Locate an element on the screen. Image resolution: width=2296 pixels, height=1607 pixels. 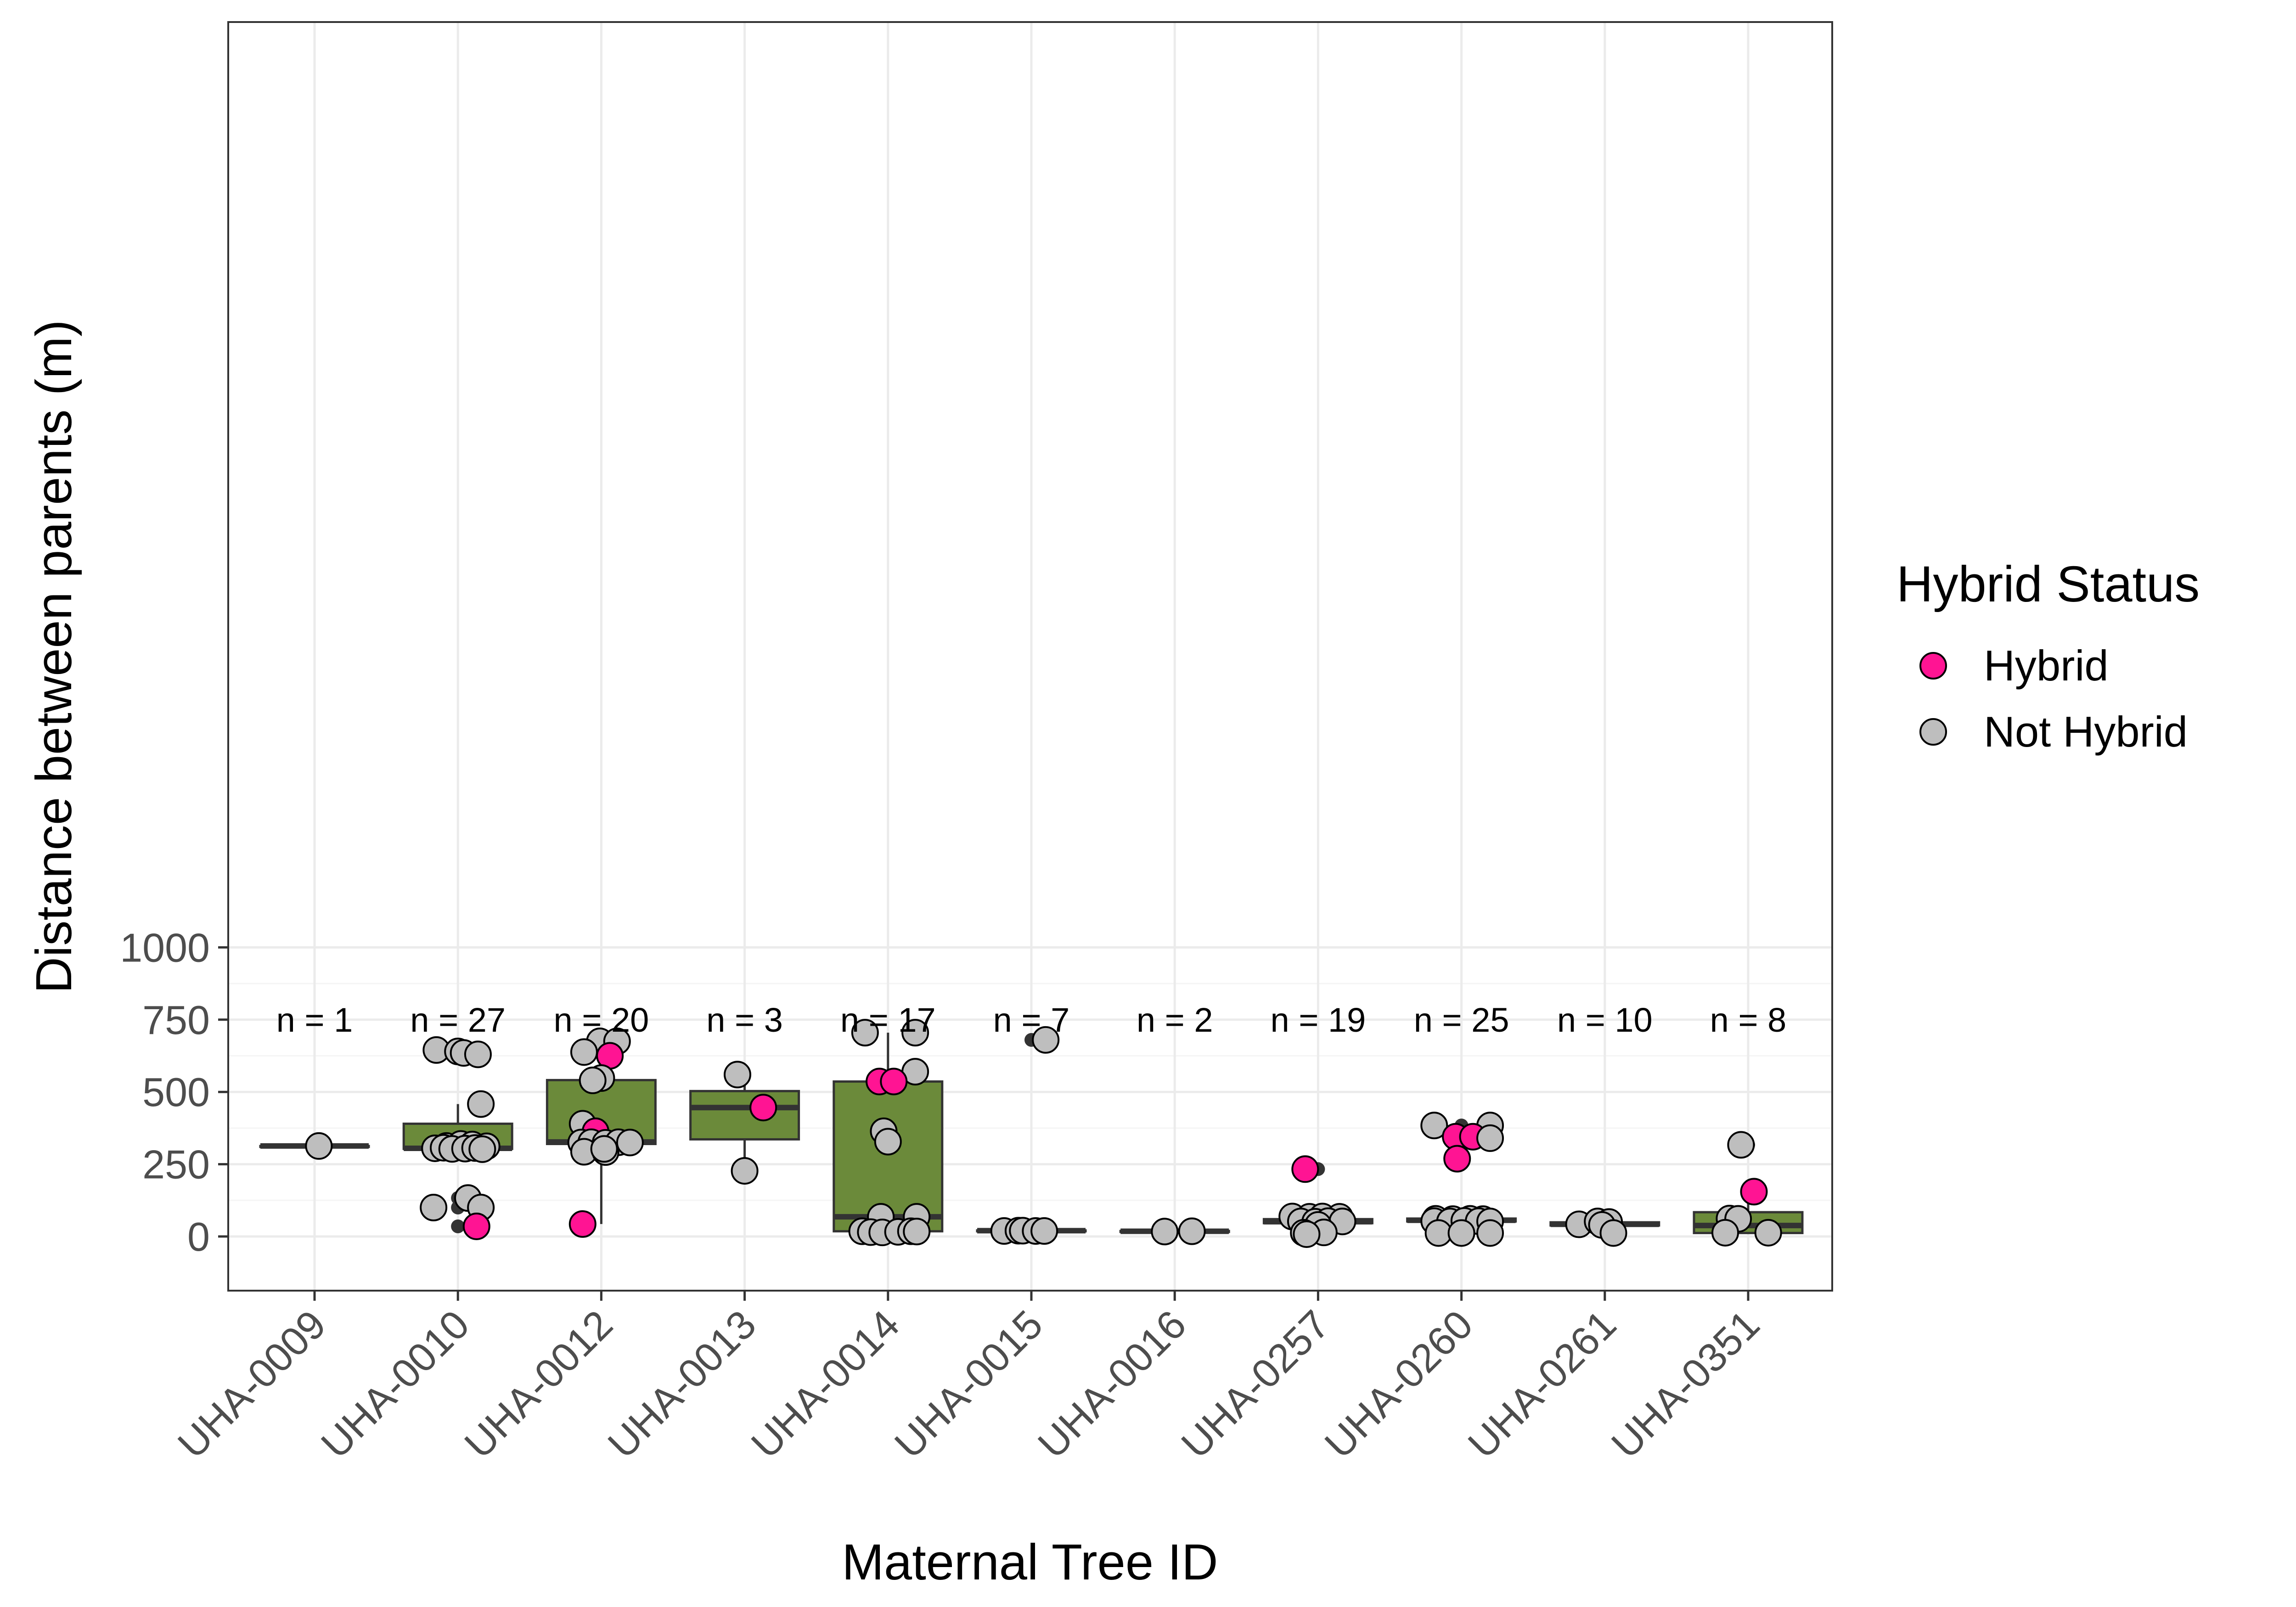
x-tick-label: UHA-0009 is located at coordinates (252, 1384).